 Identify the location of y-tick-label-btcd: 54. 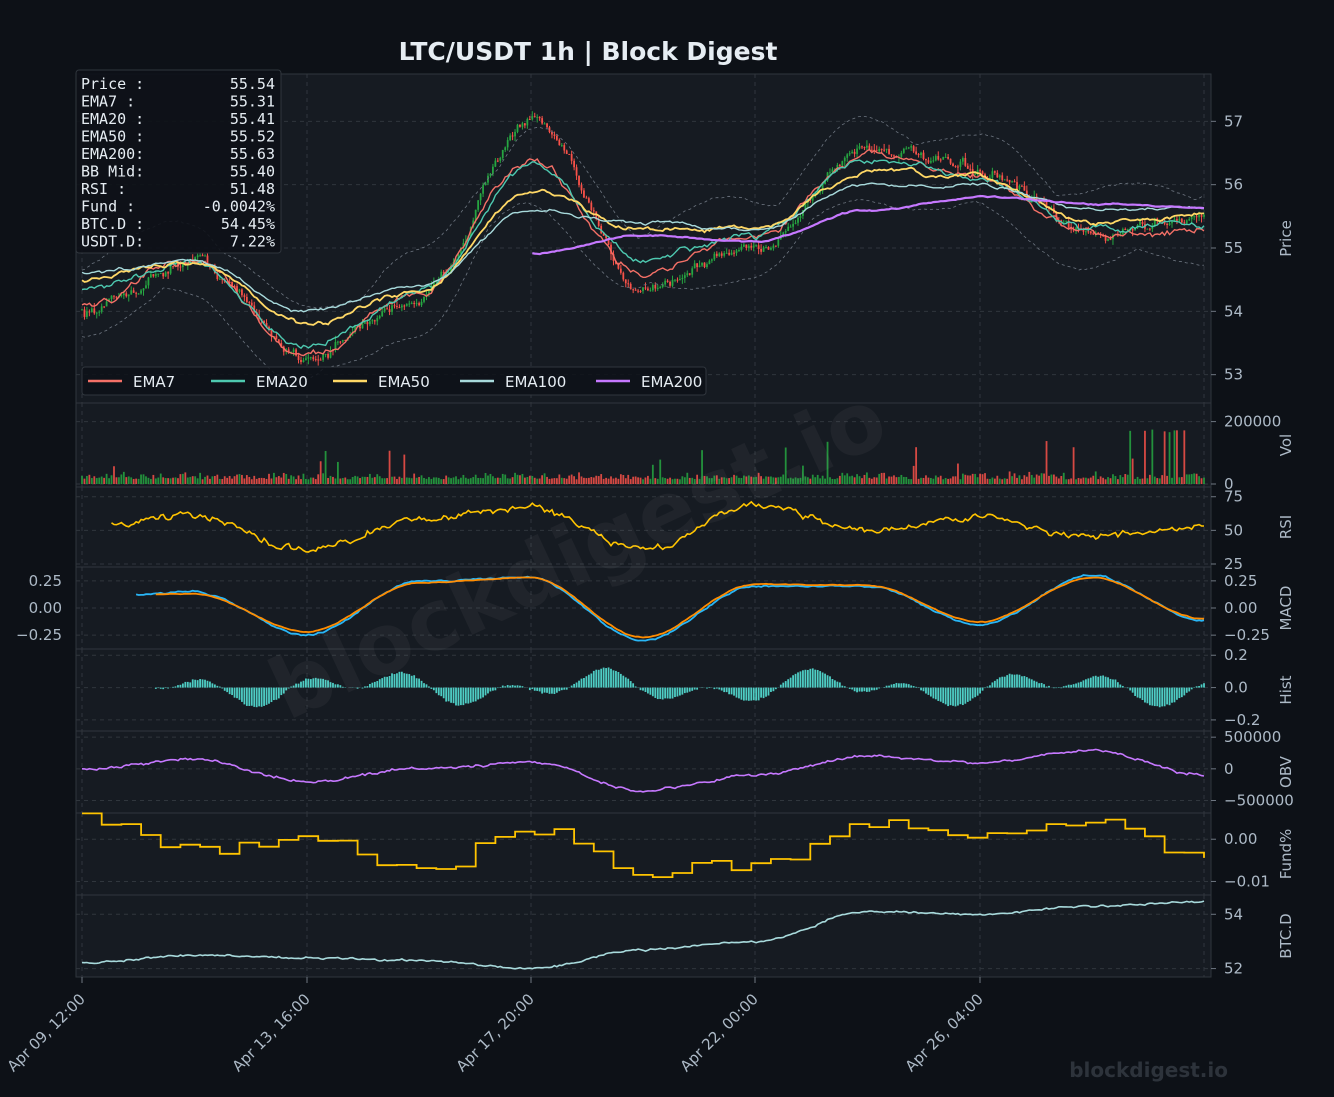
(1233, 914).